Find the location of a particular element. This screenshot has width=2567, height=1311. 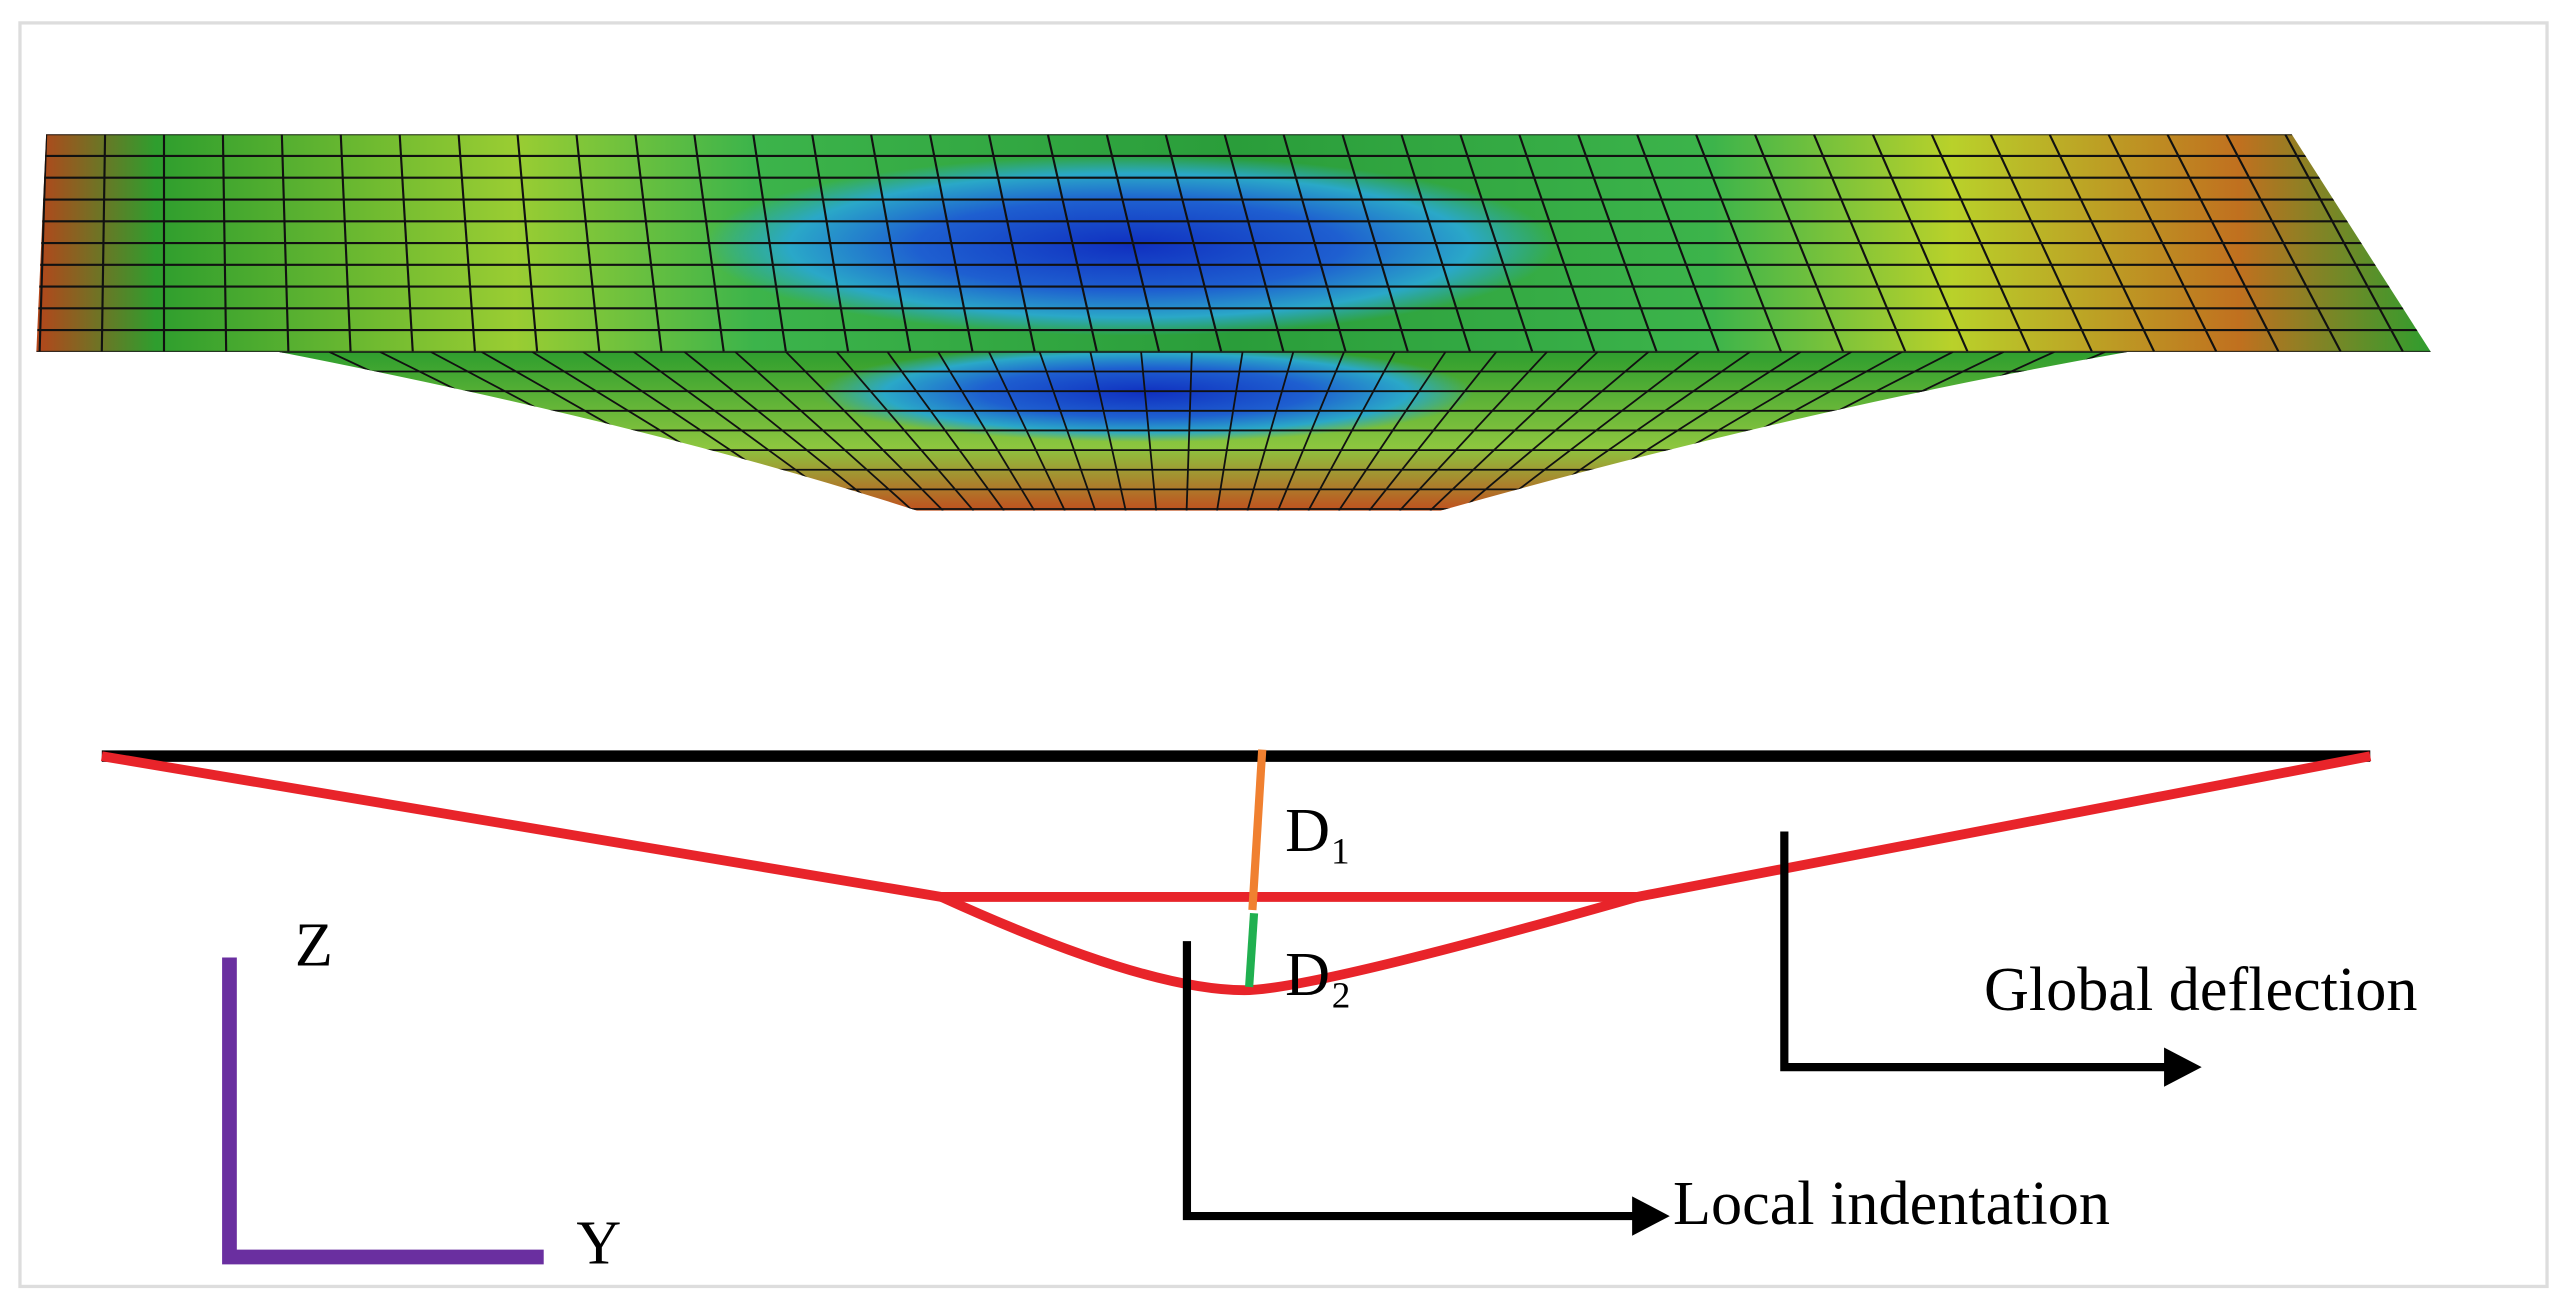

global-arrow is located at coordinates (1974, 951).